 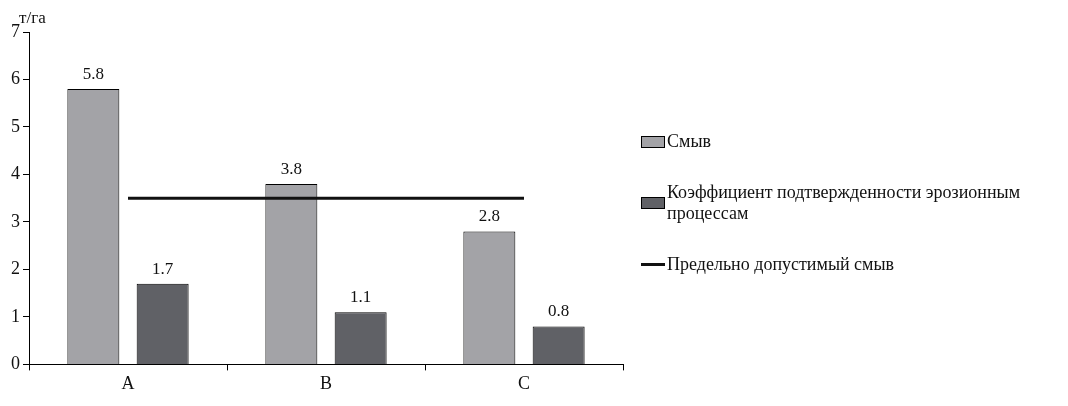 I want to click on y-axis-title: т/га, so click(x=33, y=17).